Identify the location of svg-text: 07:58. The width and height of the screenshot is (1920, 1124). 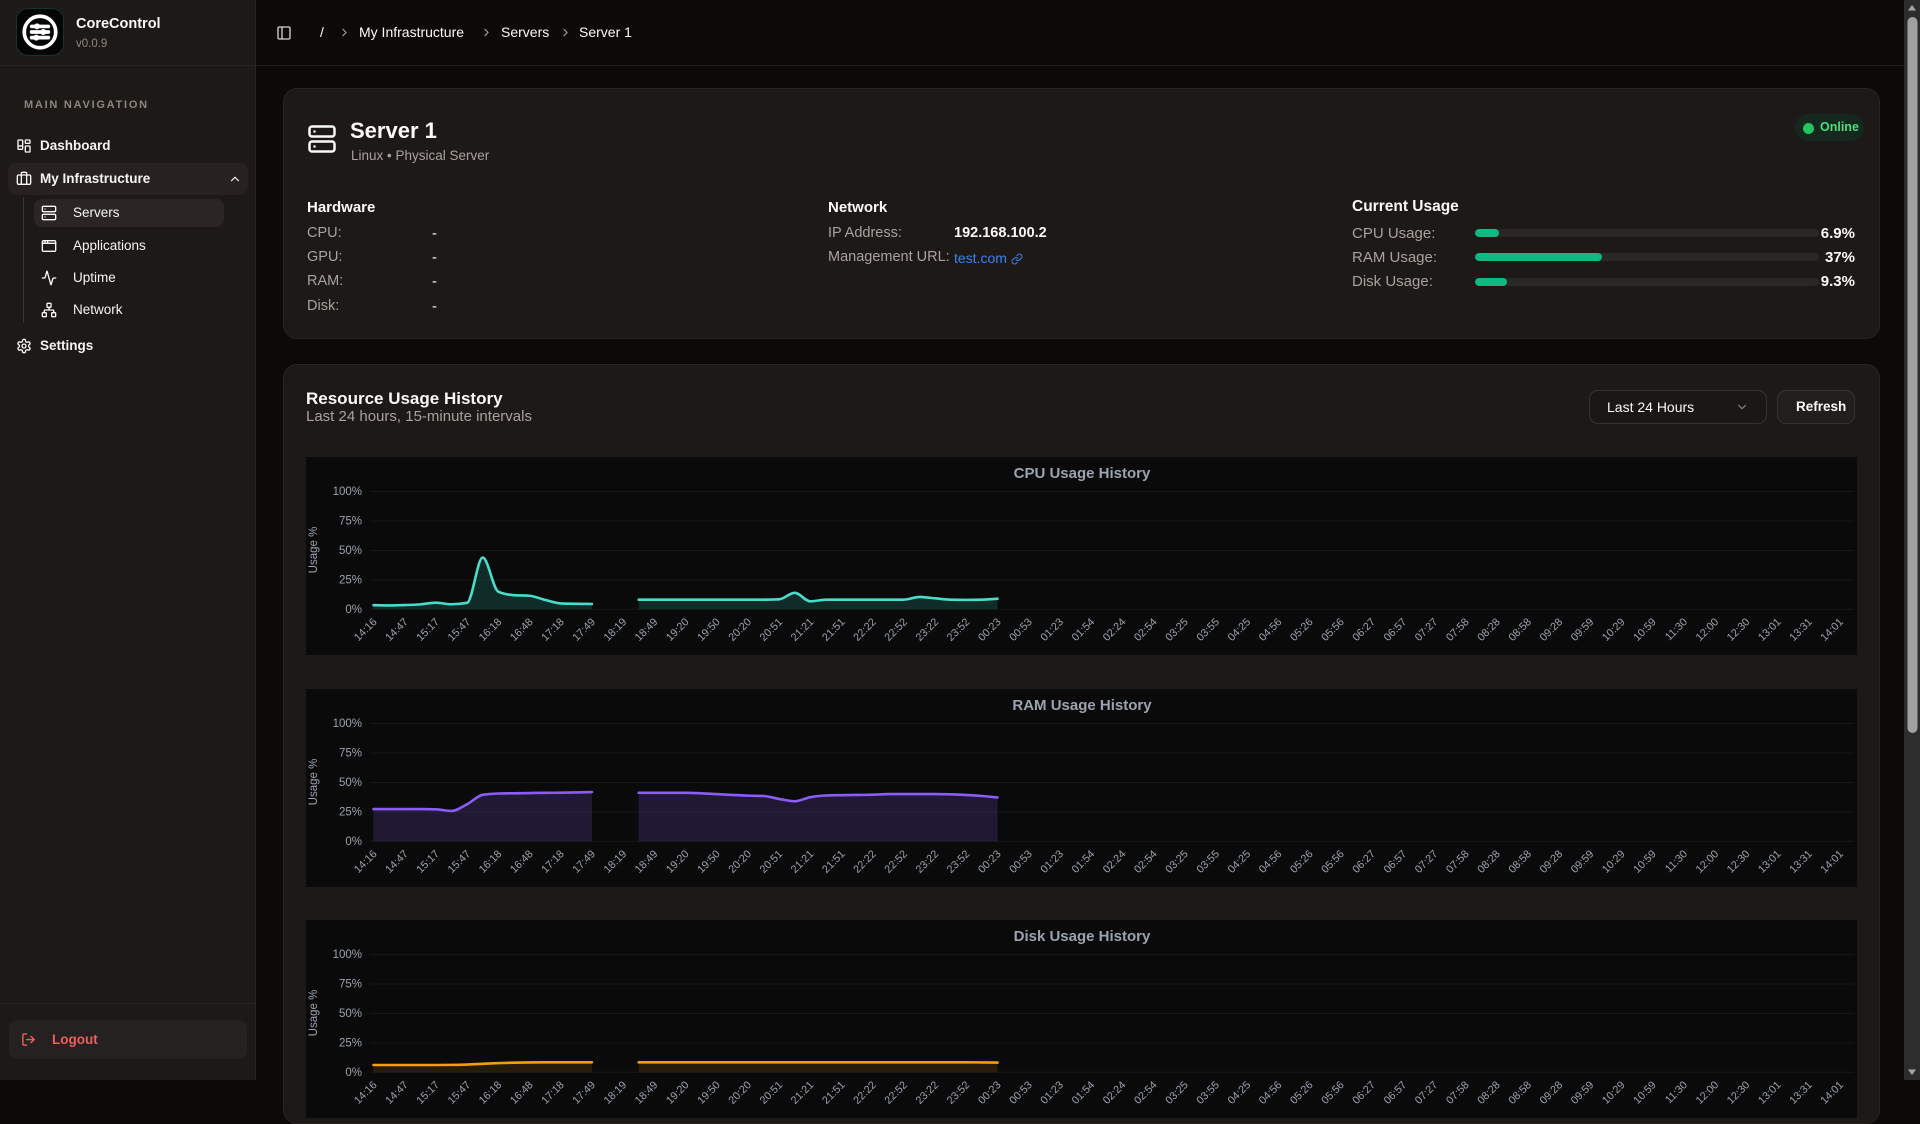
(1458, 1093).